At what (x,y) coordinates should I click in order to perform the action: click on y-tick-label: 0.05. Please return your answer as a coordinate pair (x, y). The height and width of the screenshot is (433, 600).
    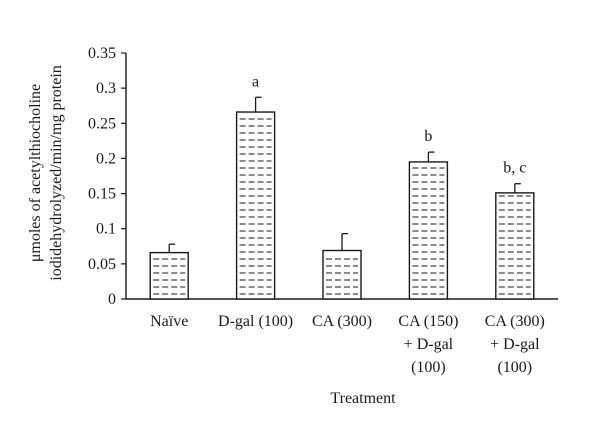
    Looking at the image, I should click on (102, 264).